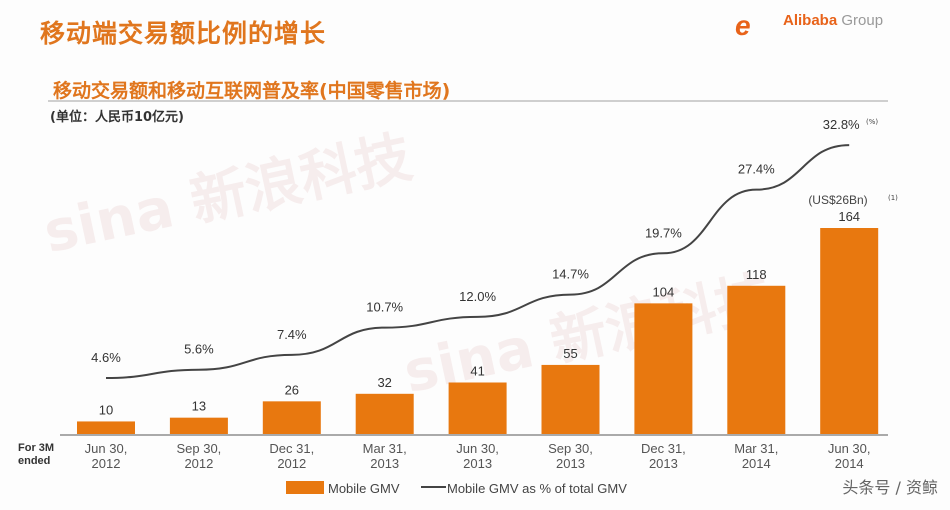 Image resolution: width=950 pixels, height=510 pixels. I want to click on bar-label: 118, so click(756, 274).